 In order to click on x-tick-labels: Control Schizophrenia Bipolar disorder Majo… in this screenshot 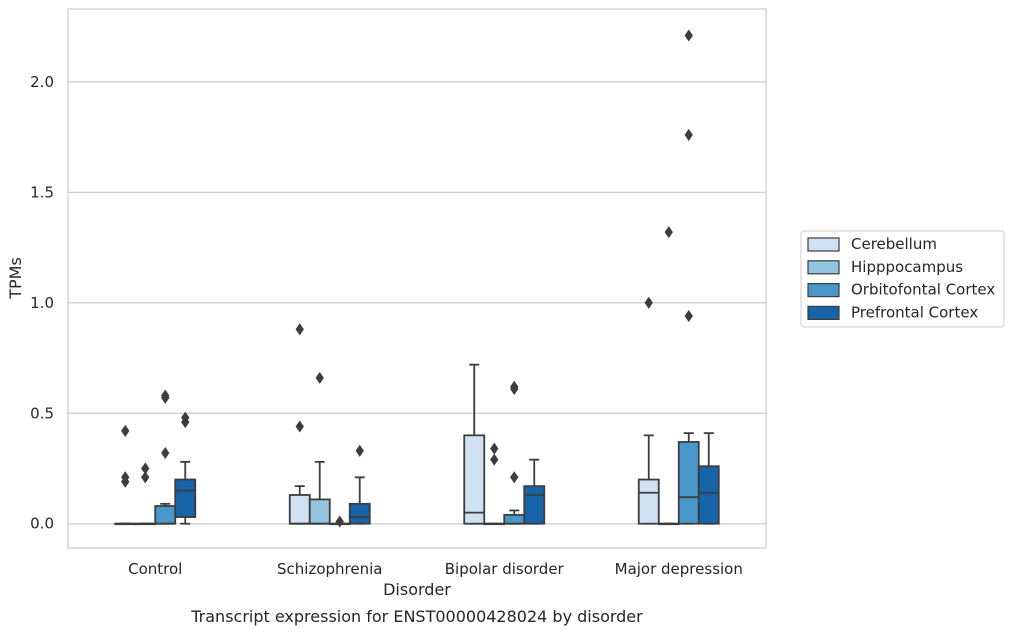, I will do `click(435, 569)`.